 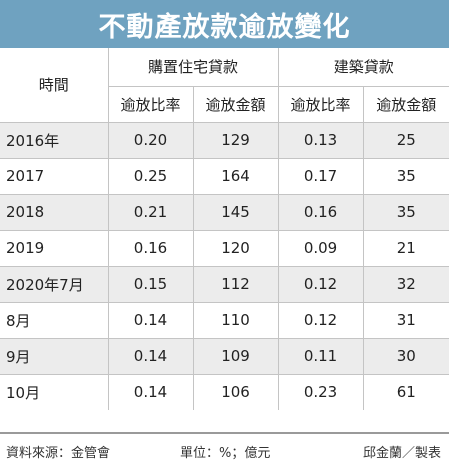 I want to click on cell-value: 0.25, so click(x=150, y=175).